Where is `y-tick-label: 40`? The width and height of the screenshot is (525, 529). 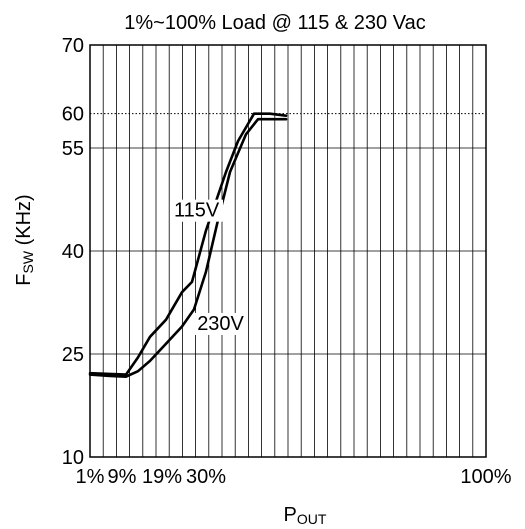 y-tick-label: 40 is located at coordinates (73, 252).